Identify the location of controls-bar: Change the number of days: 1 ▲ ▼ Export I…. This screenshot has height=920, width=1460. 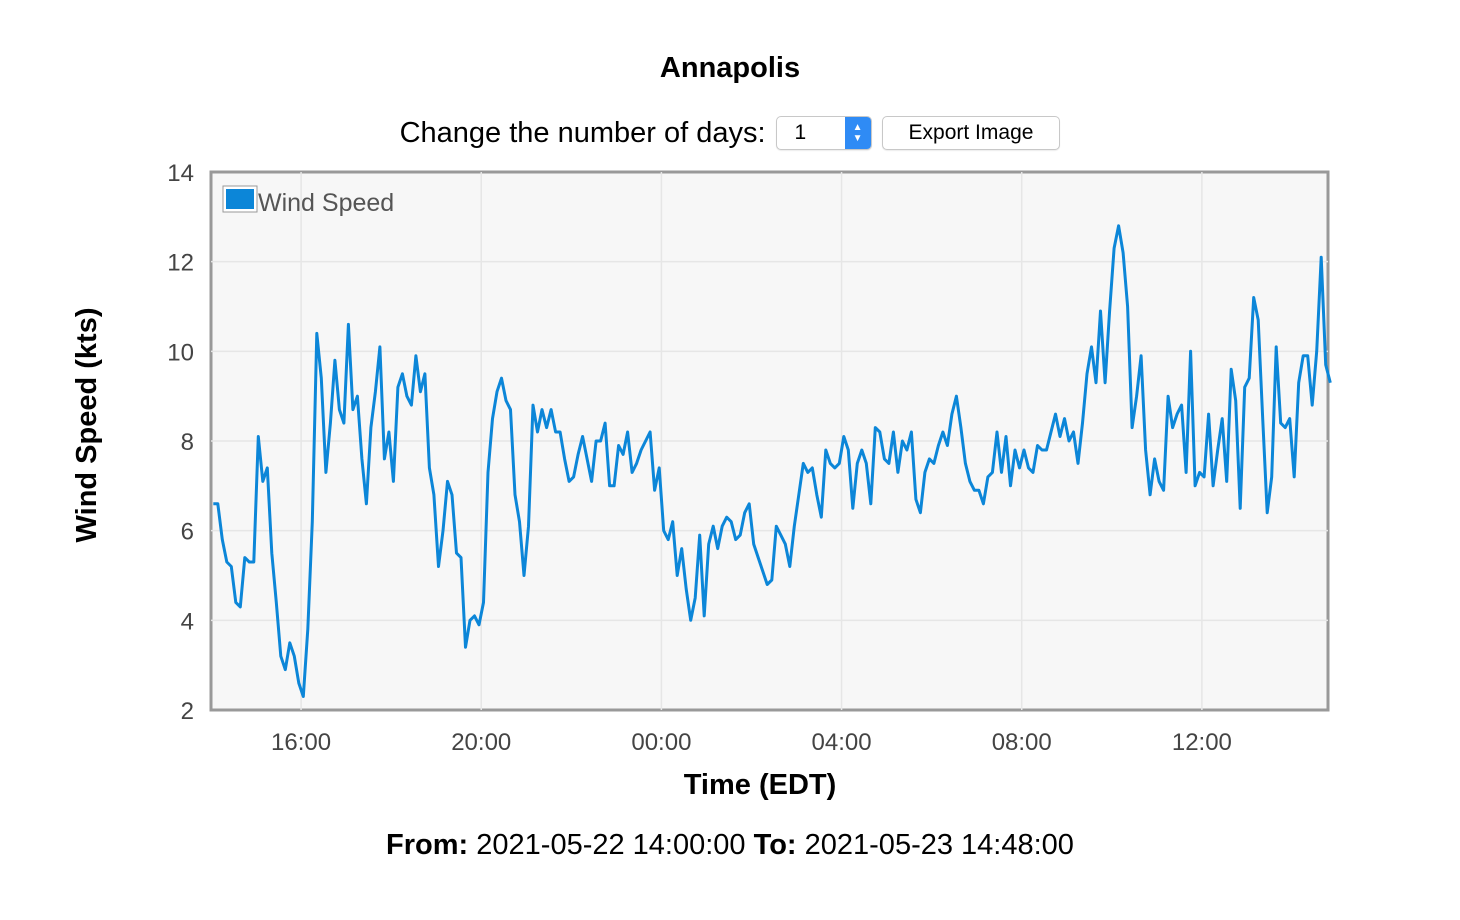
(730, 133).